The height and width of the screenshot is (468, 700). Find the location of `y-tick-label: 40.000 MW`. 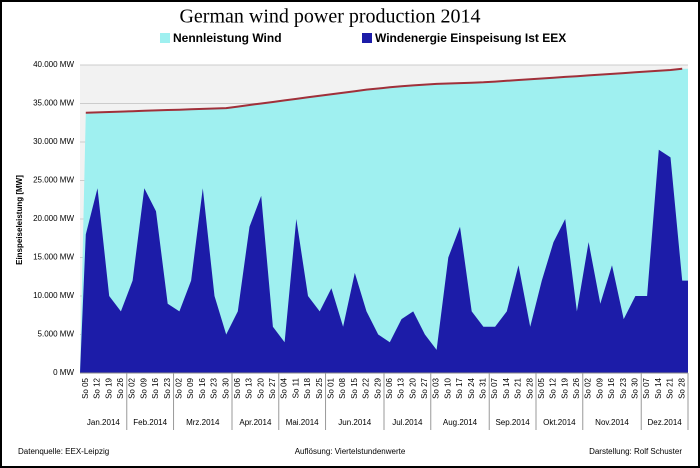

y-tick-label: 40.000 MW is located at coordinates (53, 64).